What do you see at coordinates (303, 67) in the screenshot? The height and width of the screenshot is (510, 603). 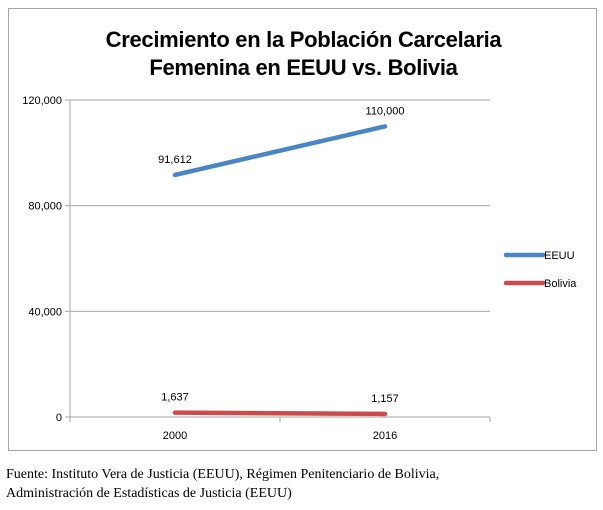 I see `chart-title-line-2: Femenina en EEUU vs. Bolivia` at bounding box center [303, 67].